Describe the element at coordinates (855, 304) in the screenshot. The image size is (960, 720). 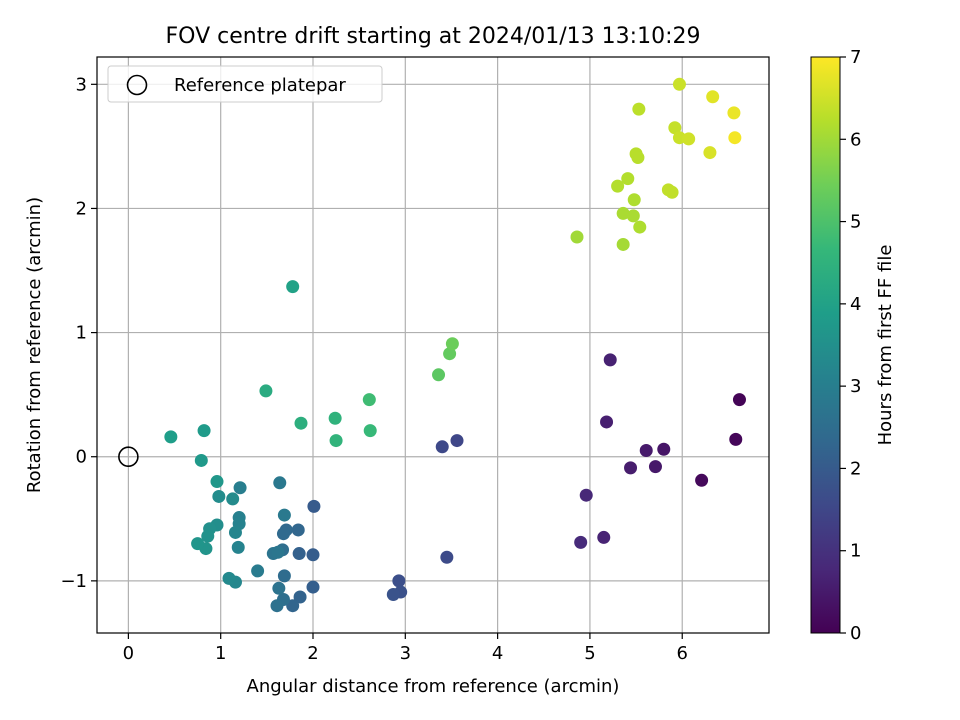
I see `colorbar-tick-label: 4` at that location.